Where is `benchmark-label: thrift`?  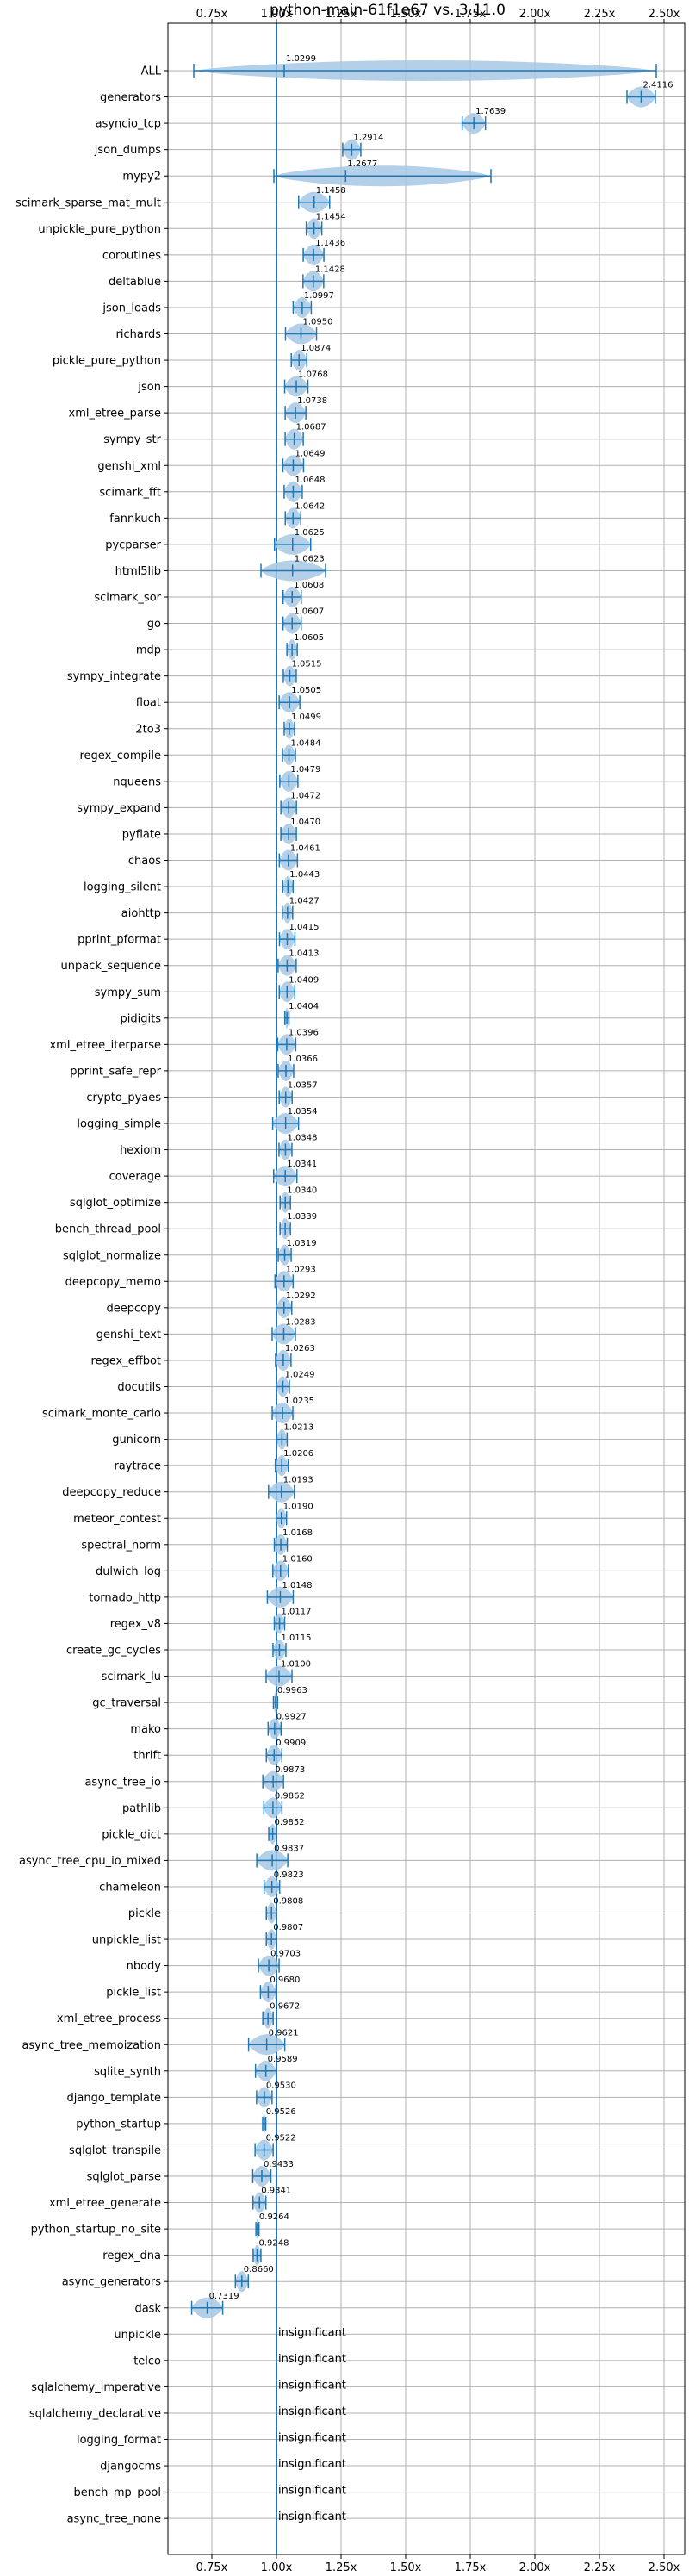
benchmark-label: thrift is located at coordinates (147, 1757).